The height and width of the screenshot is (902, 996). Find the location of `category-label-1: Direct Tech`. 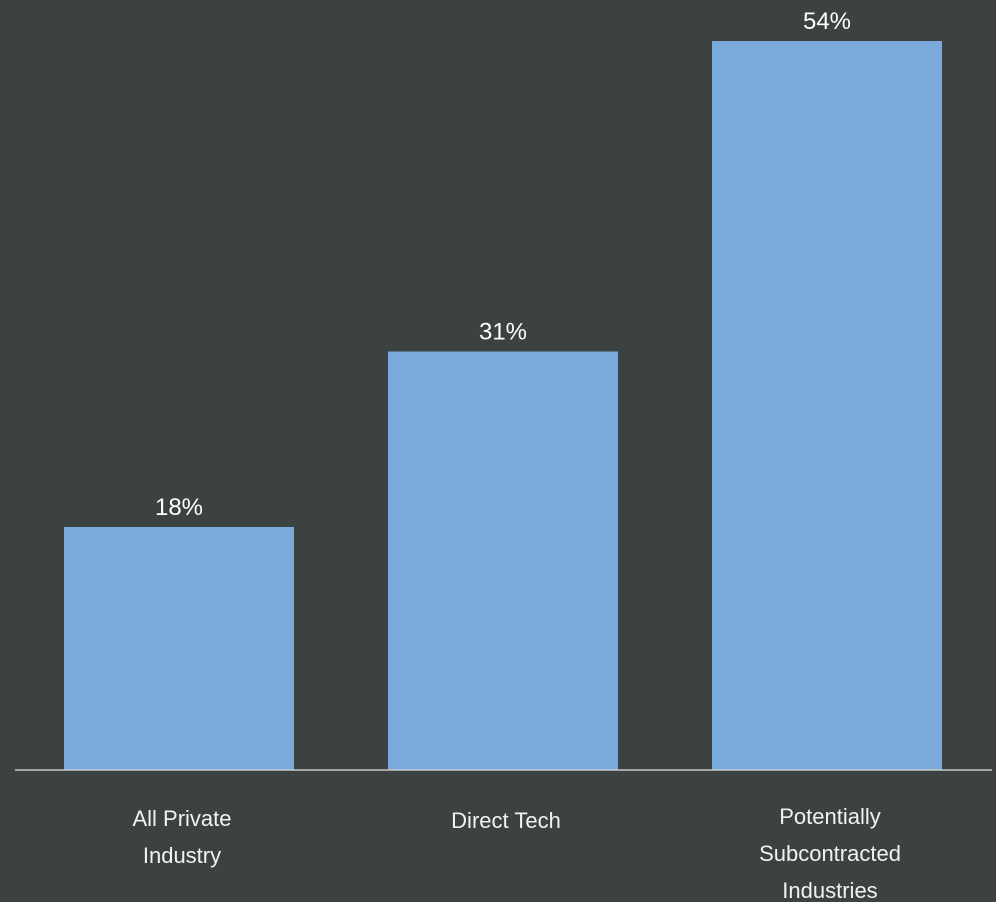

category-label-1: Direct Tech is located at coordinates (506, 820).